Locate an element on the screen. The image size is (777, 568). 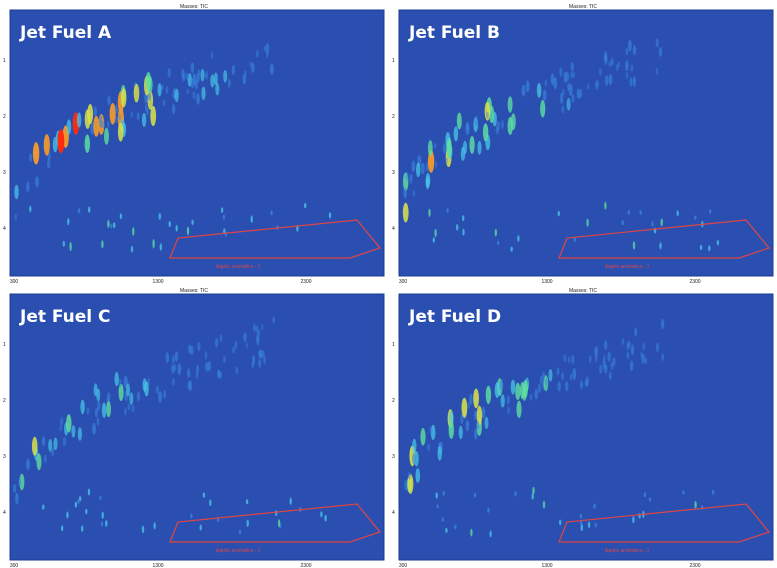
y-tick: 3 is located at coordinates (4, 457).